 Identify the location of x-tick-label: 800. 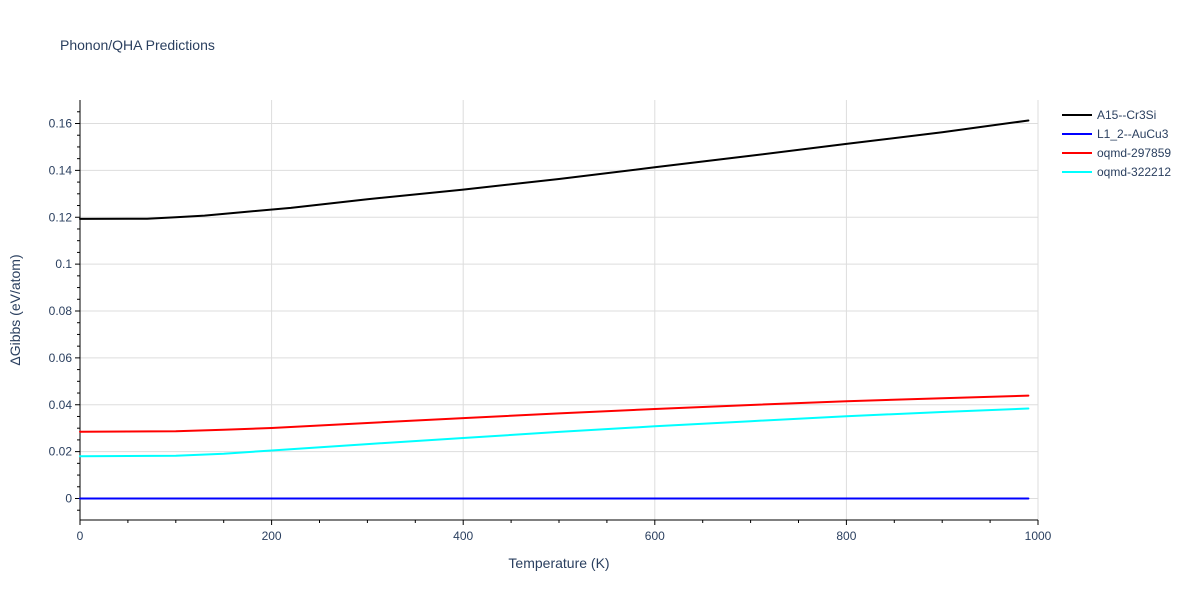
(846, 536).